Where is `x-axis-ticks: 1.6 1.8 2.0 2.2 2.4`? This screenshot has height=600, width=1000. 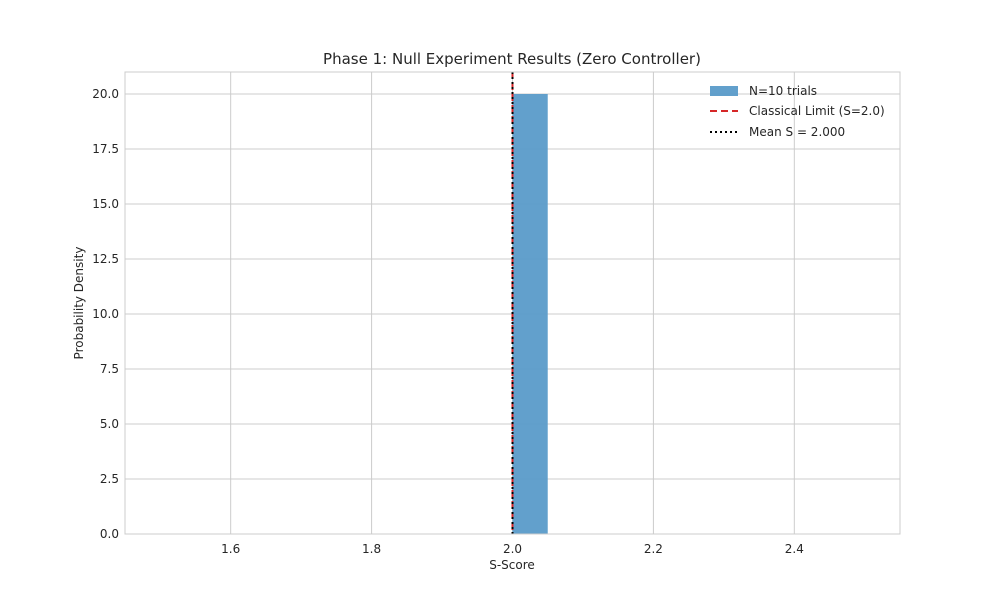 x-axis-ticks: 1.6 1.8 2.0 2.2 2.4 is located at coordinates (512, 549).